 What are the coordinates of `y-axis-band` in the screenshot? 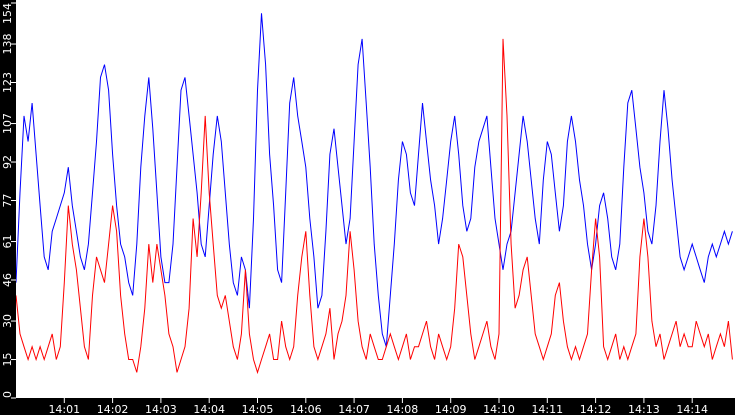 It's located at (8, 207).